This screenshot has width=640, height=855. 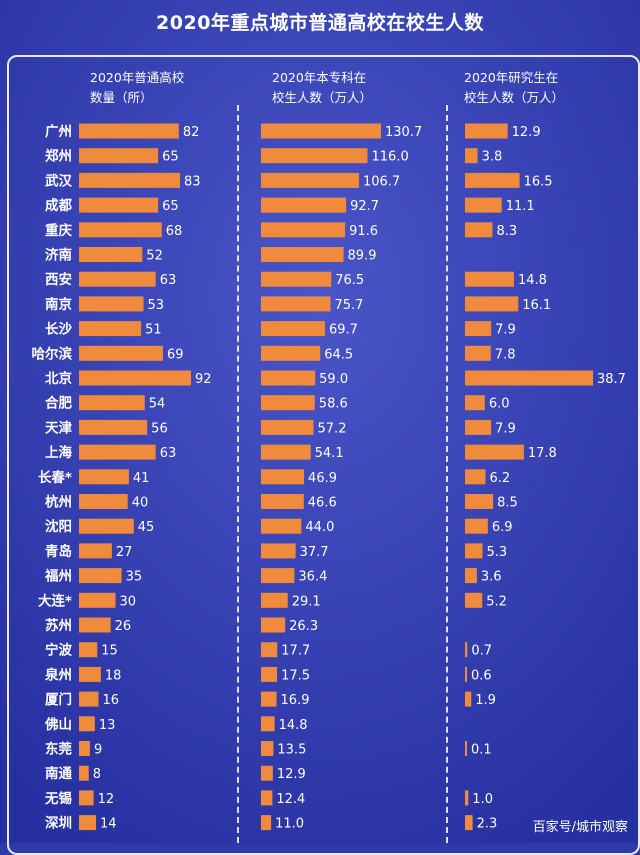 What do you see at coordinates (58, 724) in the screenshot?
I see `city-label: 佛山` at bounding box center [58, 724].